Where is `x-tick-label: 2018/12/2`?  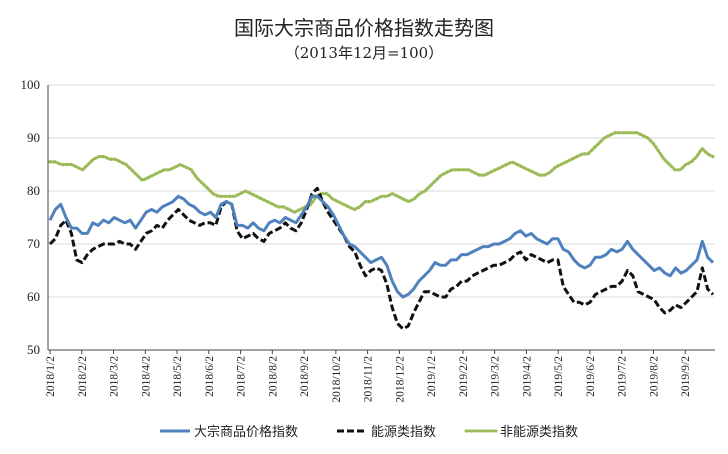 x-tick-label: 2018/12/2 is located at coordinates (400, 379).